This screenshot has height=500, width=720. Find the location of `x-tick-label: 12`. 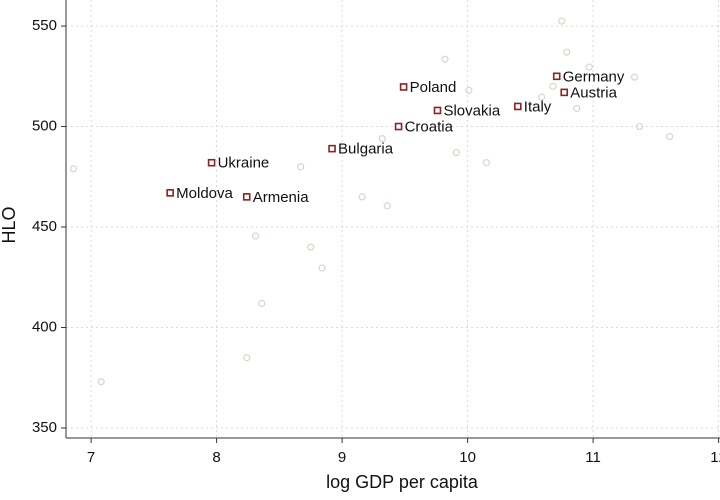

x-tick-label: 12 is located at coordinates (715, 457).